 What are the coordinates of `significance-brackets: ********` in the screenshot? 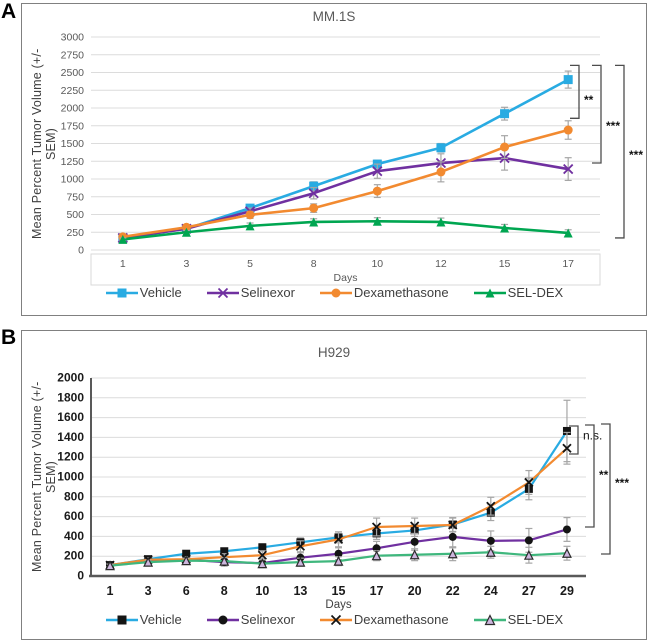 It's located at (606, 151).